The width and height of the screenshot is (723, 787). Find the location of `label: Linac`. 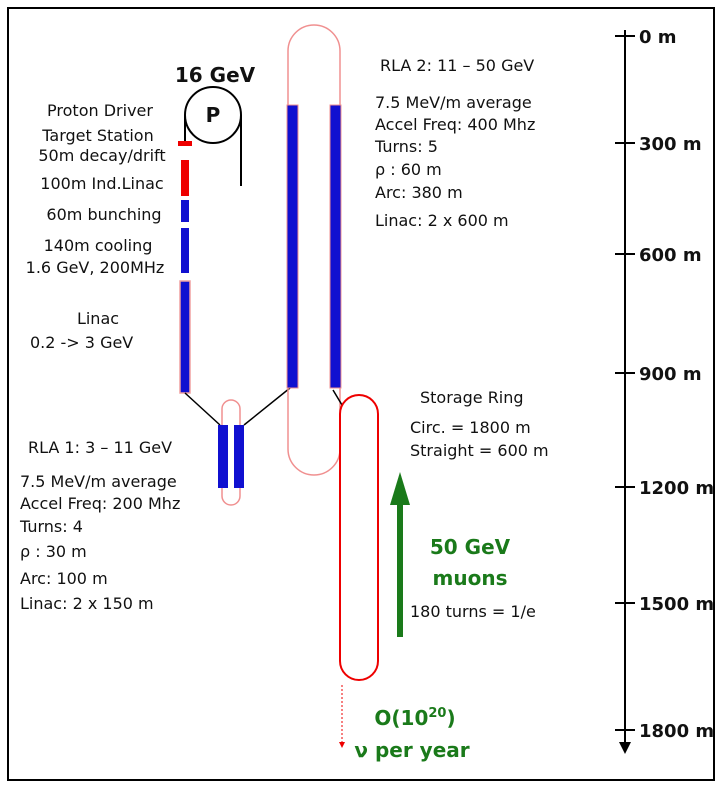

label: Linac is located at coordinates (98, 318).